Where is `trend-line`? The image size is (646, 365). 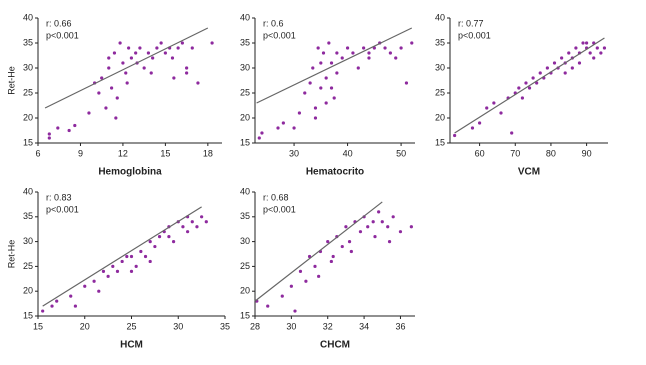
trend-line is located at coordinates (529, 85).